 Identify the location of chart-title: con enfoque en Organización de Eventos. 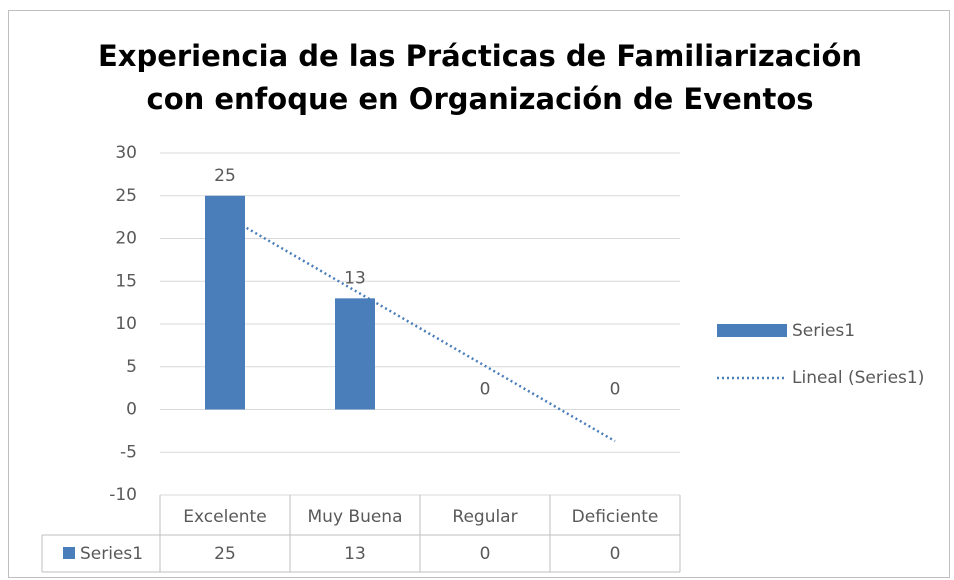
(480, 99).